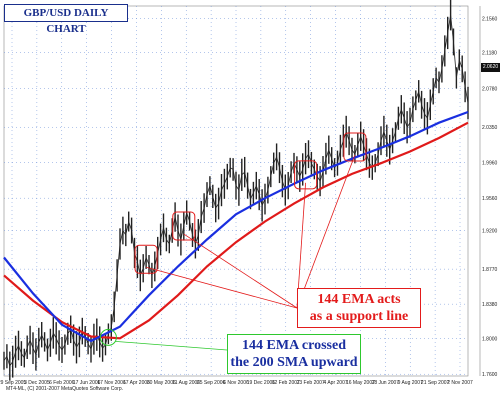  What do you see at coordinates (490, 339) in the screenshot?
I see `y-tick-label: 1.8000` at bounding box center [490, 339].